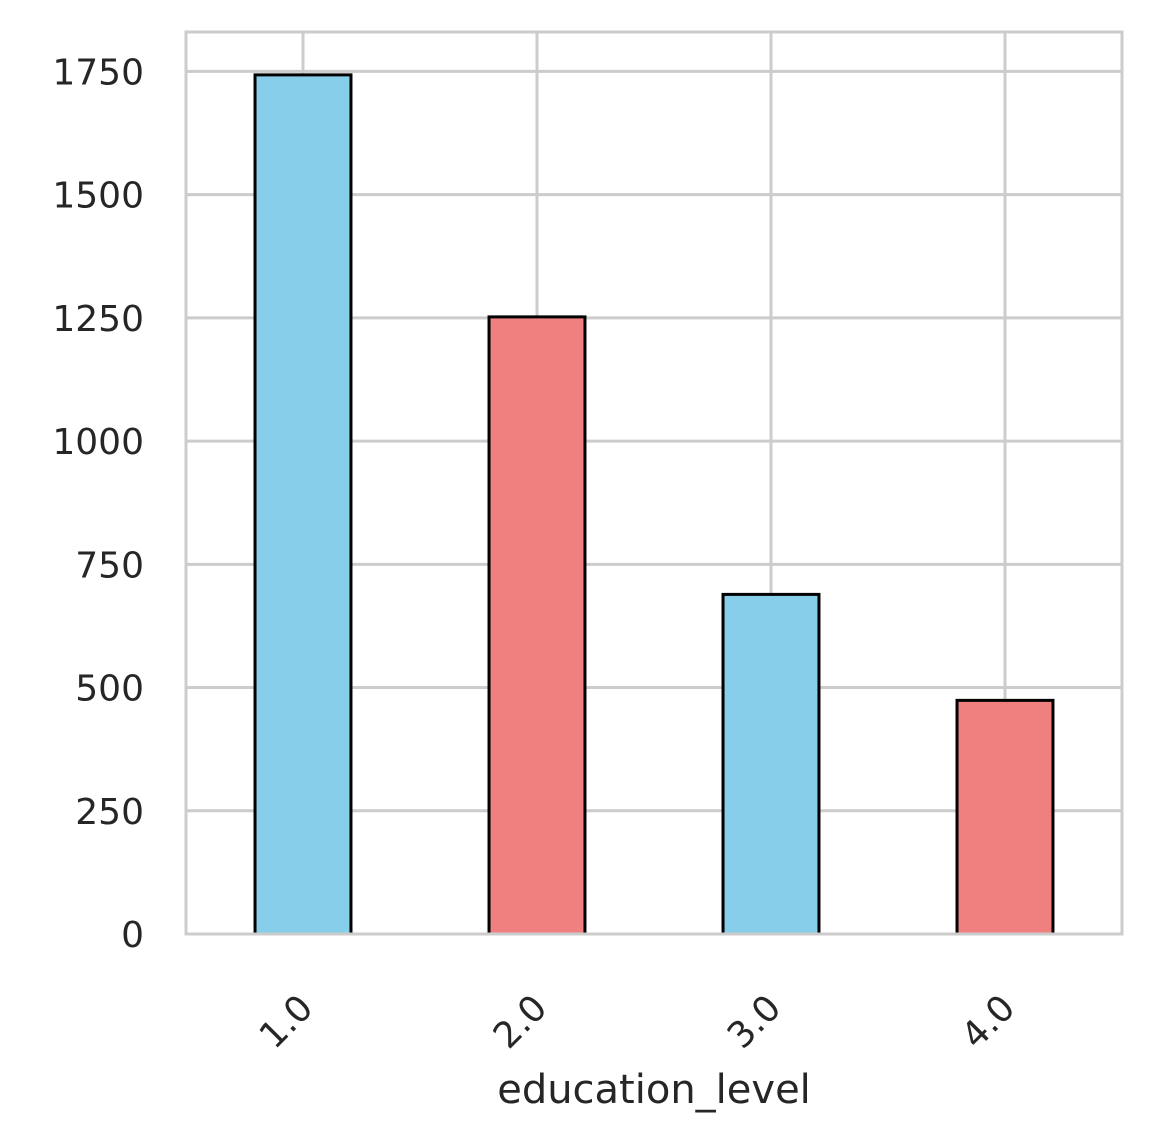 This screenshot has width=1153, height=1147. What do you see at coordinates (98, 442) in the screenshot?
I see `y-tick-label: 1000` at bounding box center [98, 442].